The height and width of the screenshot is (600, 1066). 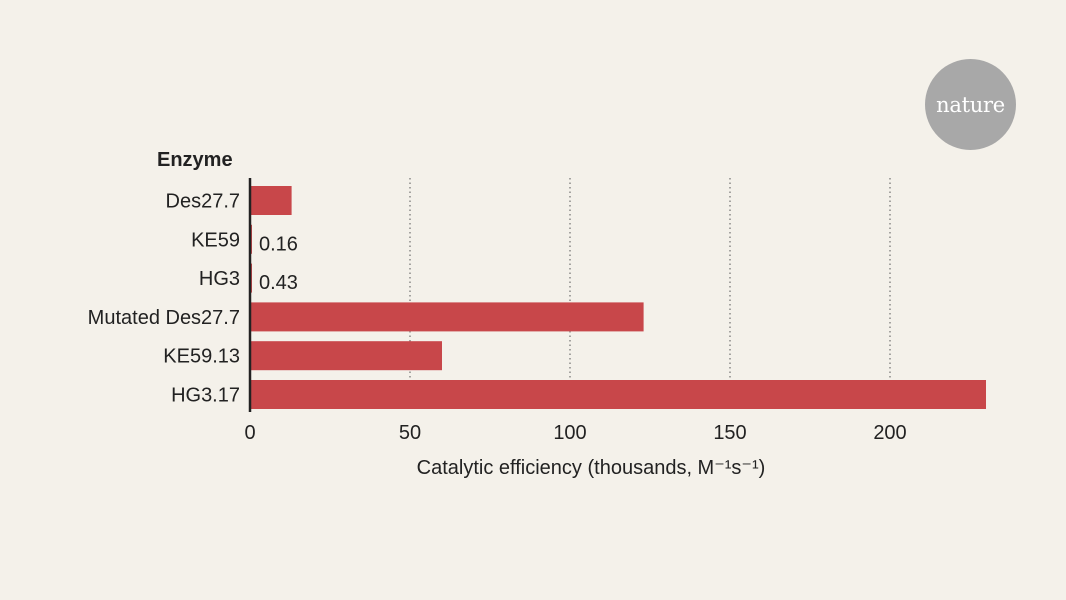 I want to click on x-tick-labels: 0 50 100 150 200, so click(x=575, y=433).